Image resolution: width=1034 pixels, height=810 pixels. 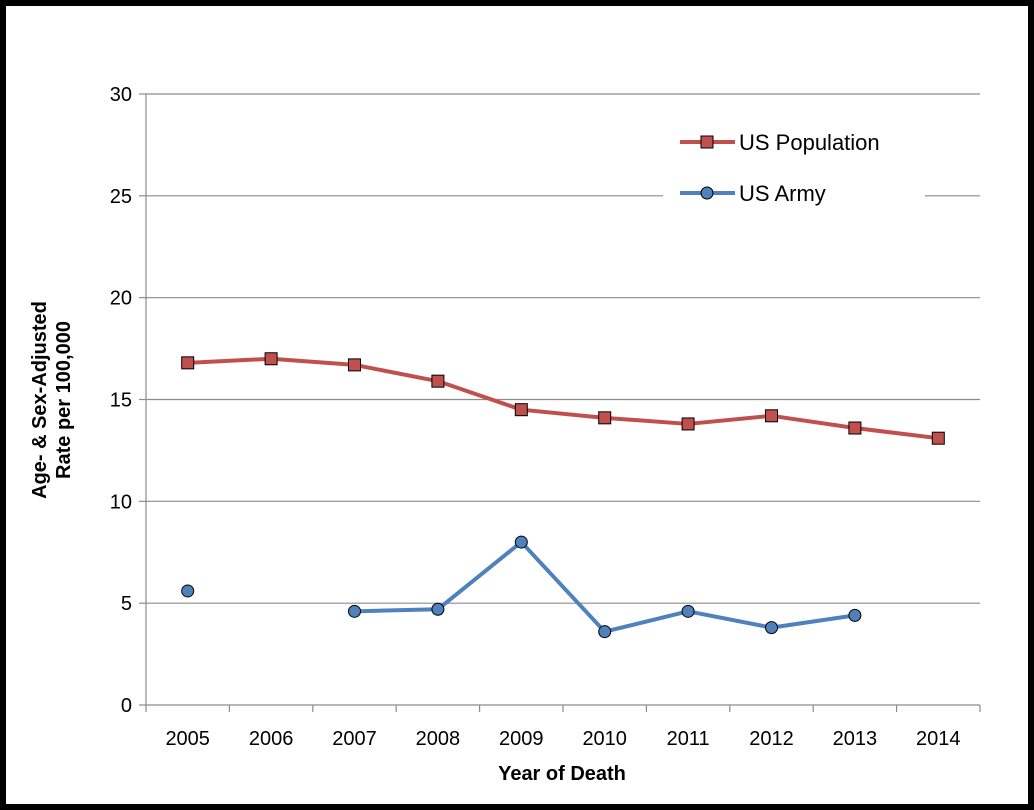 I want to click on point-us-army-2012, so click(x=771, y=628).